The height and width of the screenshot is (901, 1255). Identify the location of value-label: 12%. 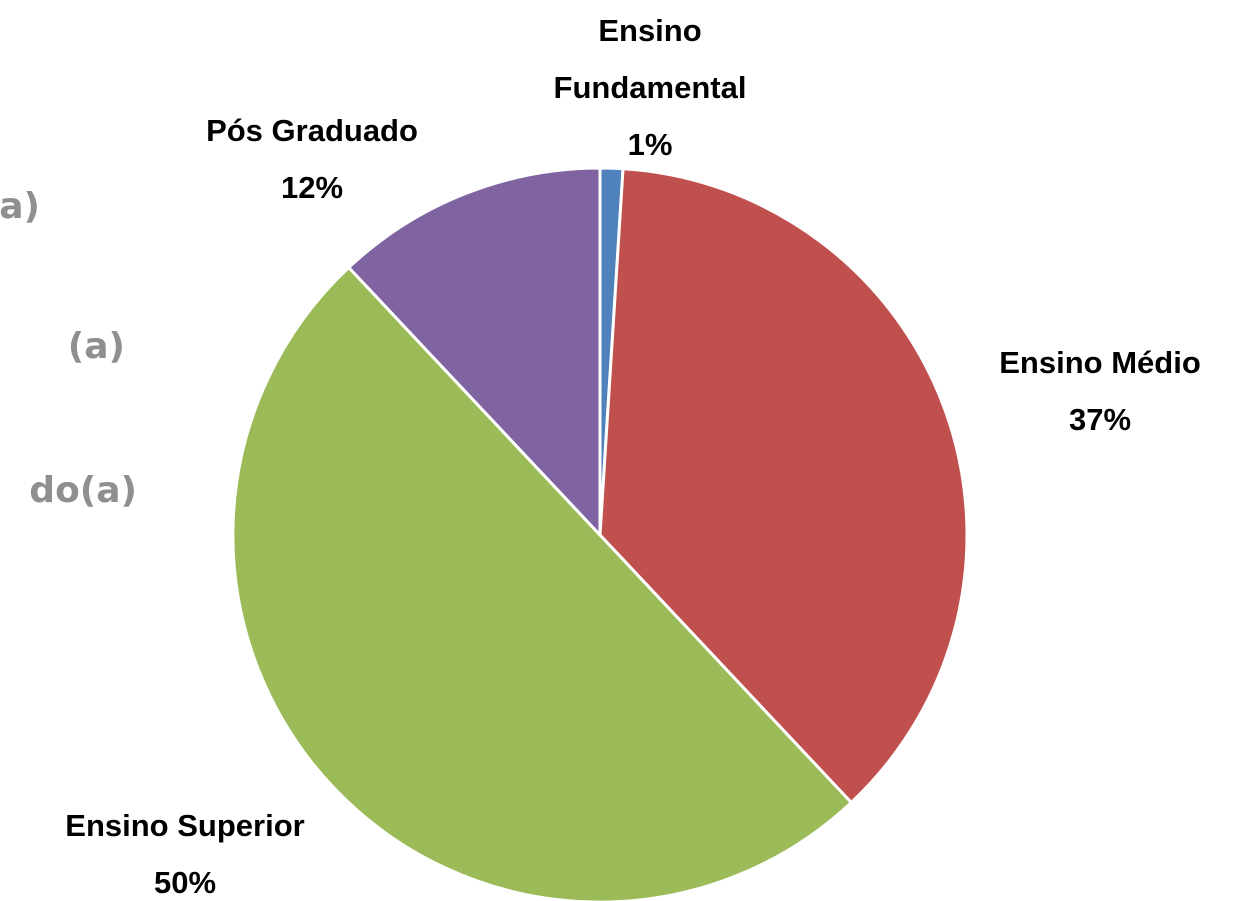
(312, 187).